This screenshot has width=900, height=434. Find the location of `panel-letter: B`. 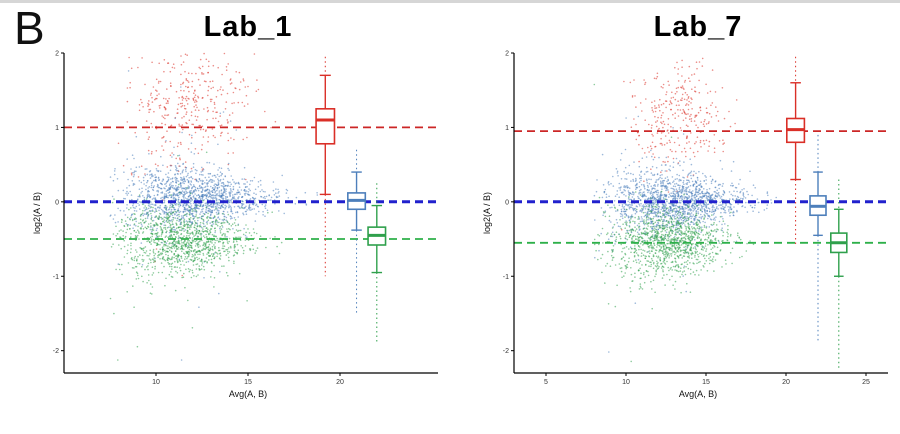

panel-letter: B is located at coordinates (29, 28).